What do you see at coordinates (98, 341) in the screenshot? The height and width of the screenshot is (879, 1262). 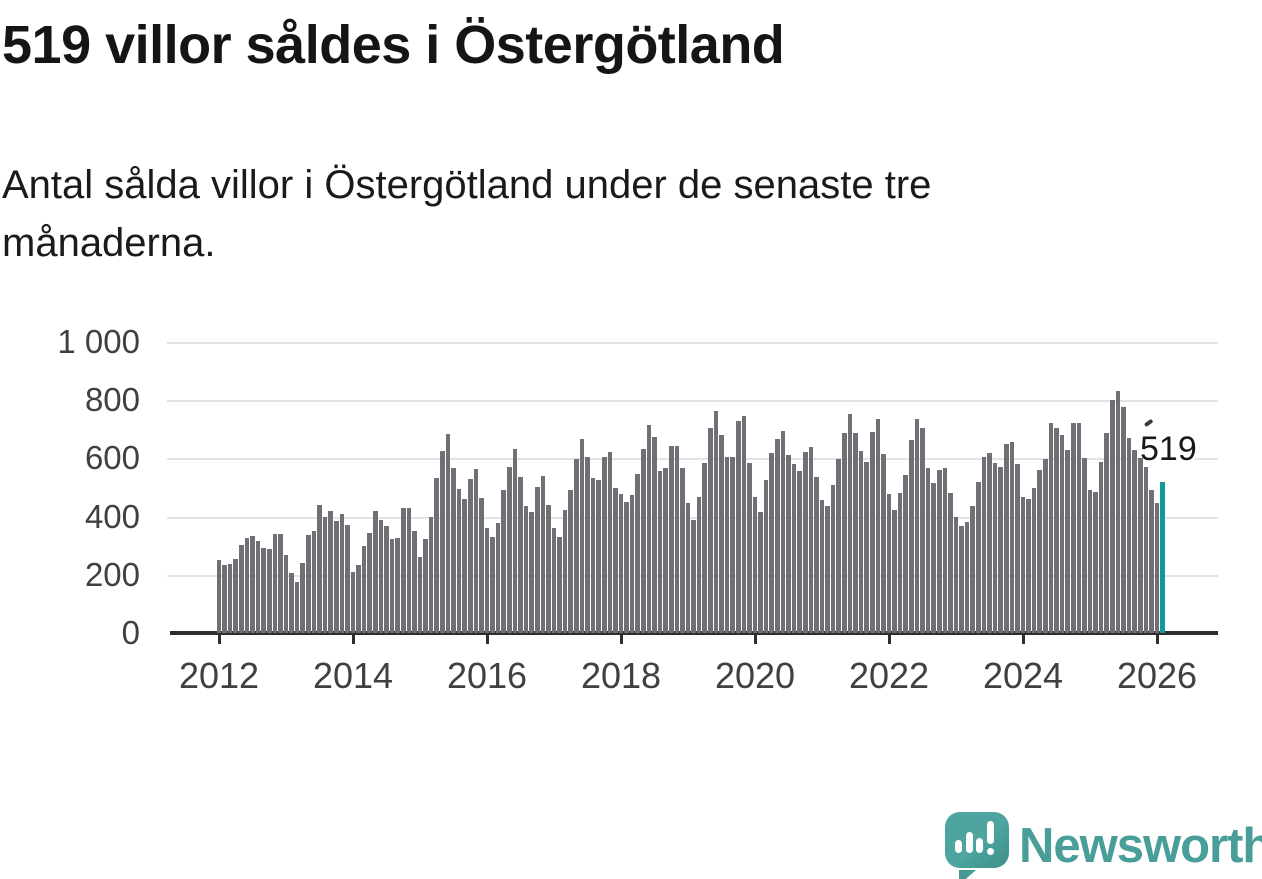 I see `y-tick-label: 1 000` at bounding box center [98, 341].